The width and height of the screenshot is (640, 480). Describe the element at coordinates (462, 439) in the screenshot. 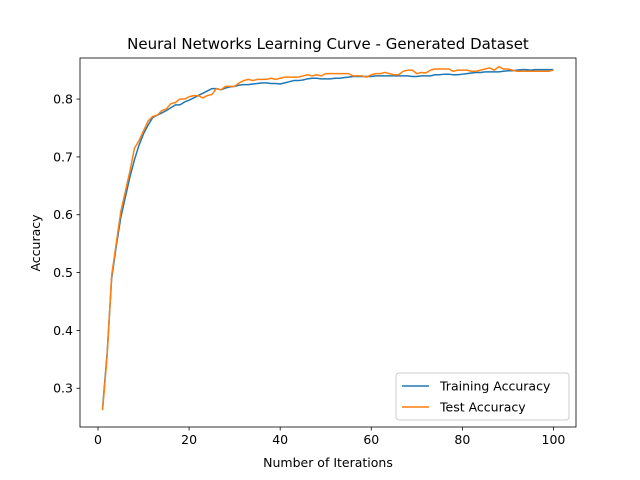

I see `x-tick-label: 80` at that location.